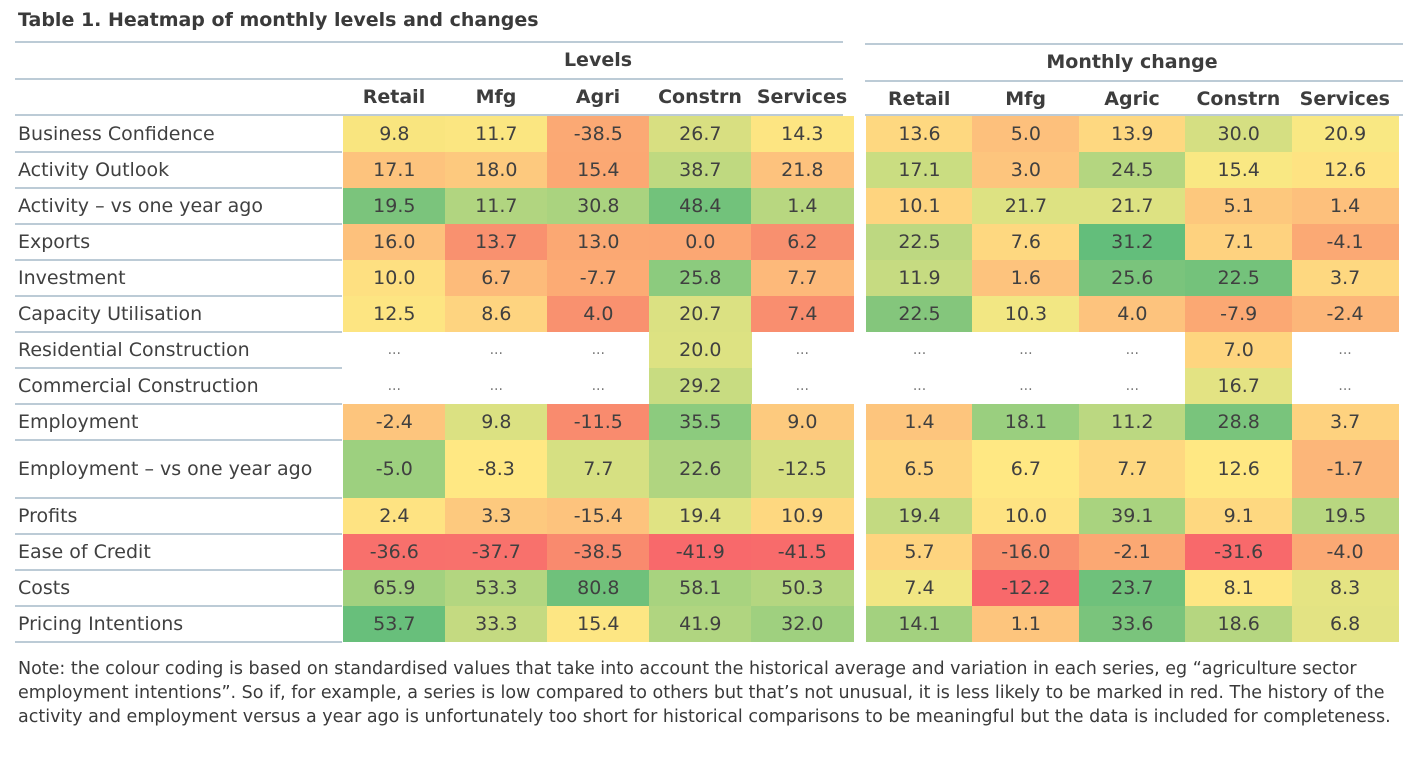 This screenshot has height=772, width=1416. What do you see at coordinates (496, 314) in the screenshot?
I see `heatmap-cell: 8.6` at bounding box center [496, 314].